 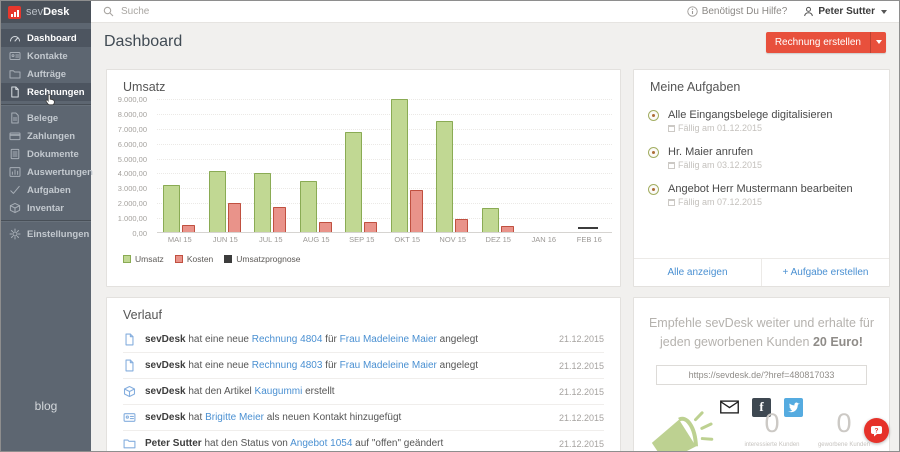 I want to click on sidebar-item-auftrge: Aufträge, so click(x=46, y=74).